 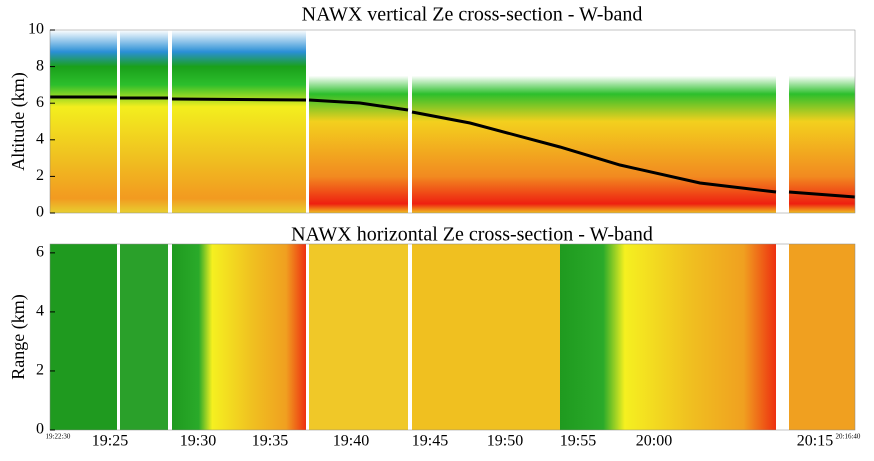 What do you see at coordinates (430, 441) in the screenshot?
I see `x-tick-label: 19:45` at bounding box center [430, 441].